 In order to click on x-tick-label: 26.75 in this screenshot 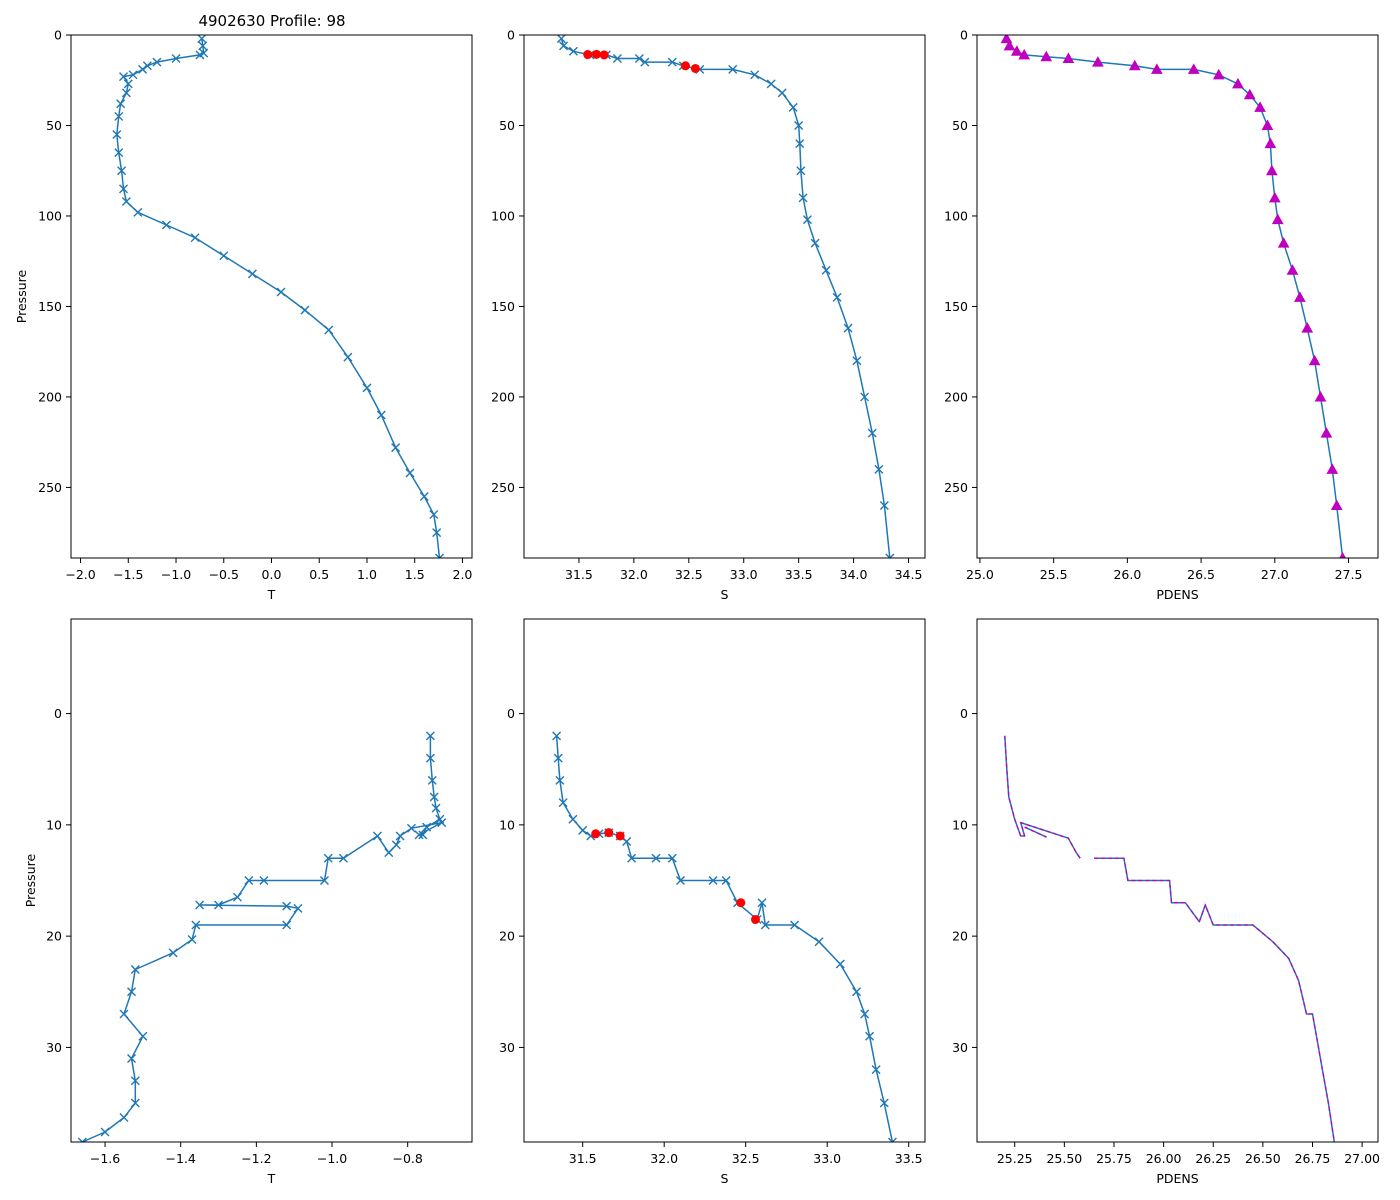, I will do `click(1313, 1158)`.